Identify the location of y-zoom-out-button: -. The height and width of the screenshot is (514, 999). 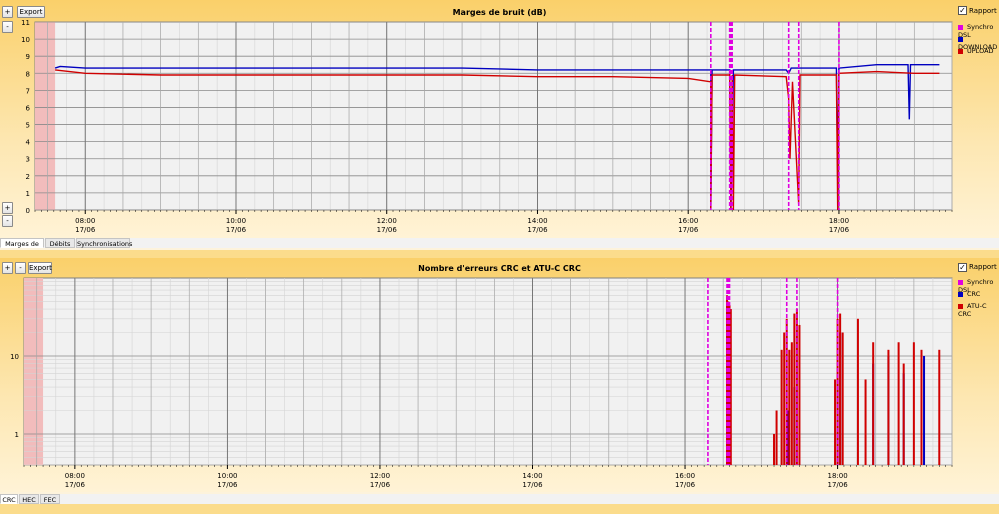
(7, 221).